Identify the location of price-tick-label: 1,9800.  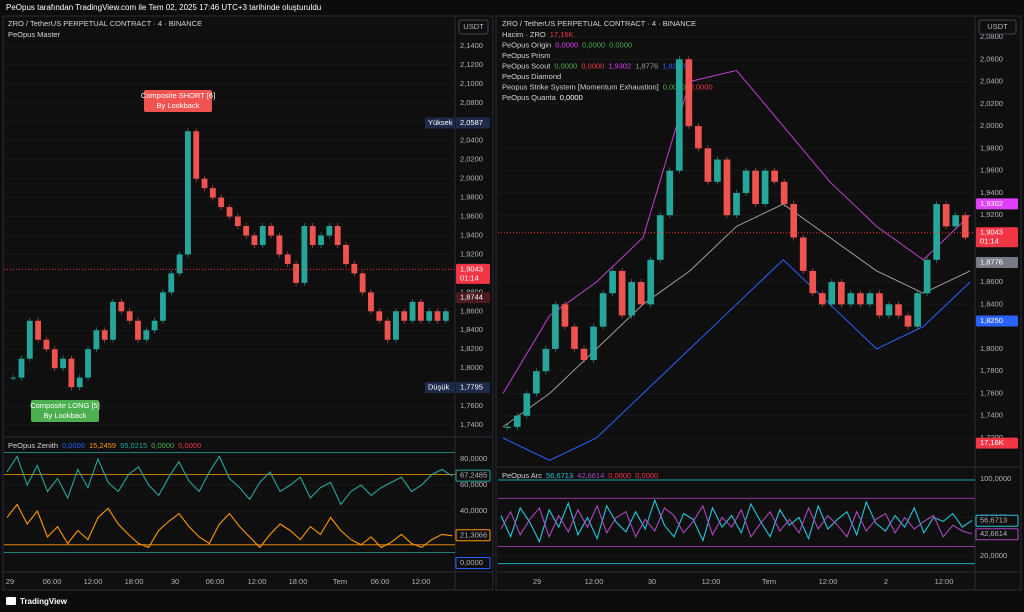
(471, 197).